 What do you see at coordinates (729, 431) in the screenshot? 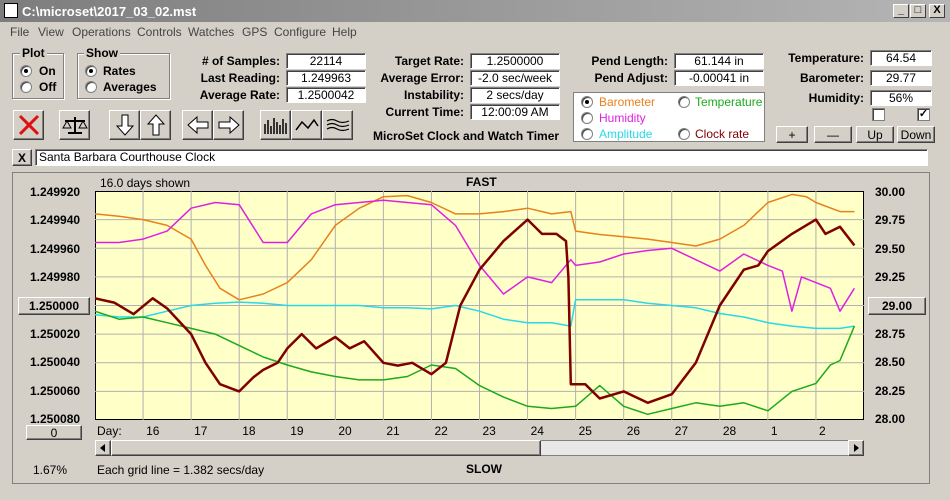
I see `x-tick-label: 28` at bounding box center [729, 431].